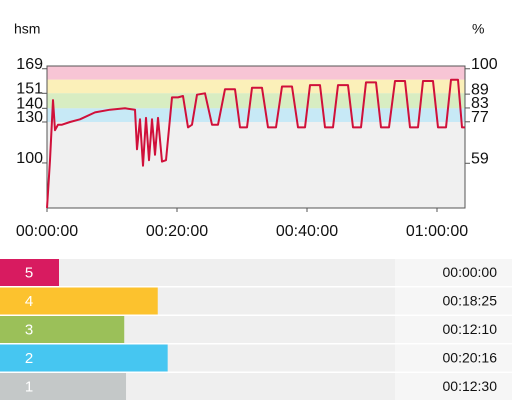 The image size is (512, 400). Describe the element at coordinates (484, 64) in the screenshot. I see `y2-tick-label: 100` at that location.